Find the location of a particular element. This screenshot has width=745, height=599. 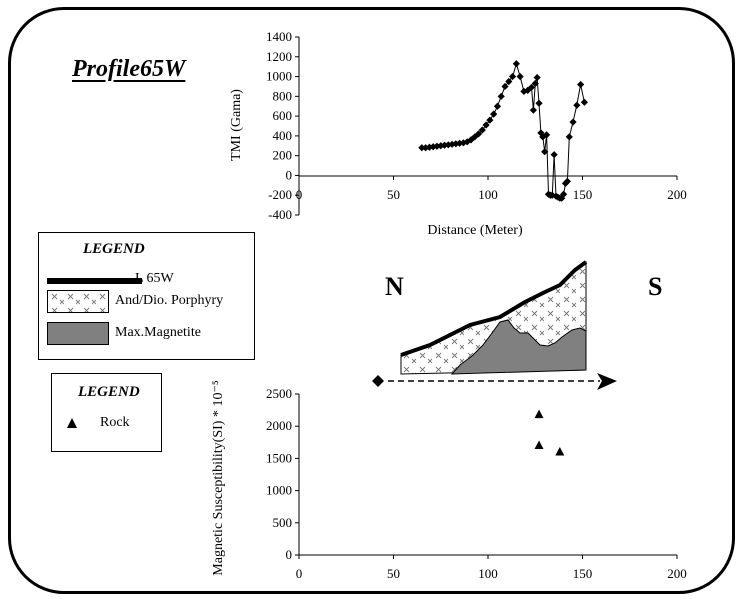

c1-y-tick-label: 1200 is located at coordinates (279, 56).